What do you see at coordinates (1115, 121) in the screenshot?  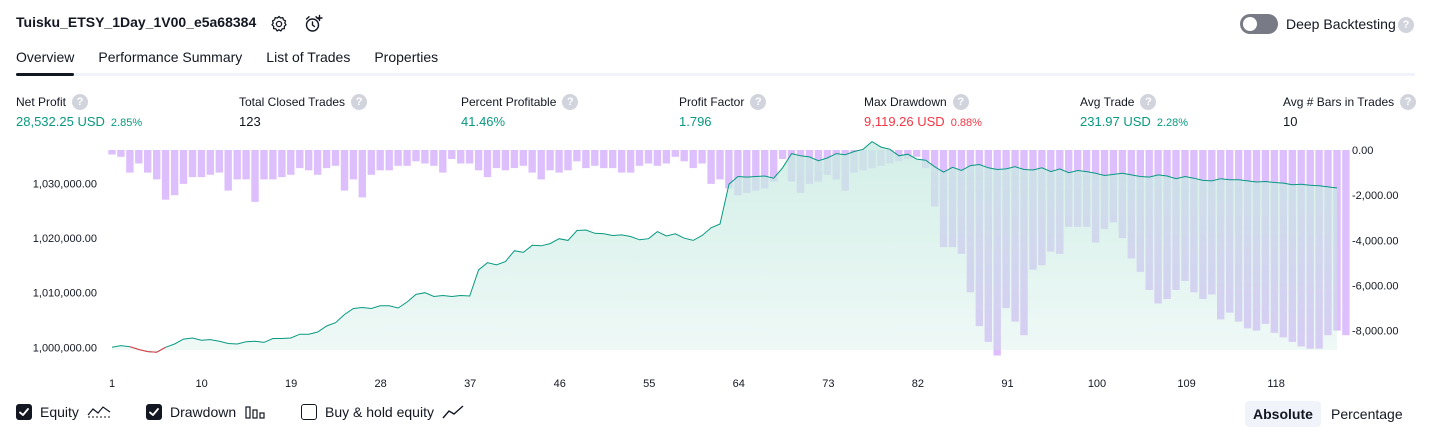 I see `metric-value: 231.97 USD` at bounding box center [1115, 121].